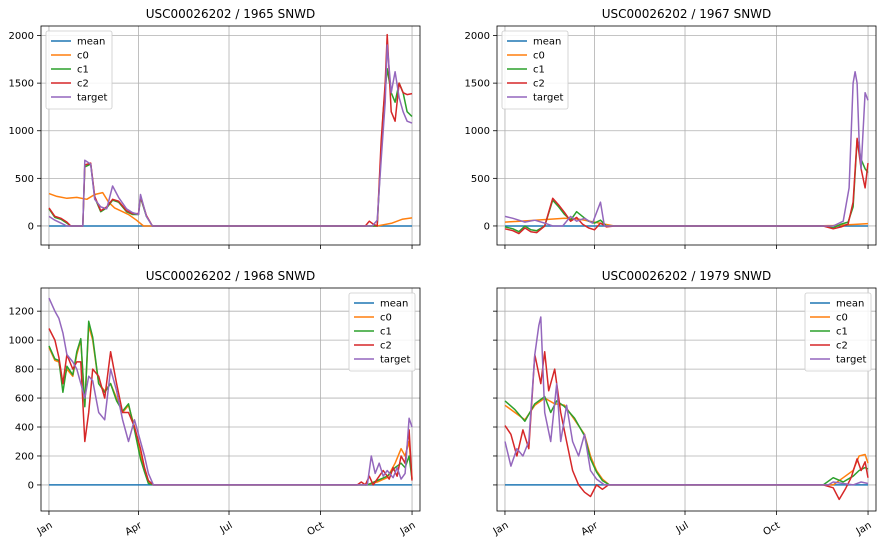  Describe the element at coordinates (687, 276) in the screenshot. I see `subplot-title: USC00026202 / 1979 SNWD` at that location.